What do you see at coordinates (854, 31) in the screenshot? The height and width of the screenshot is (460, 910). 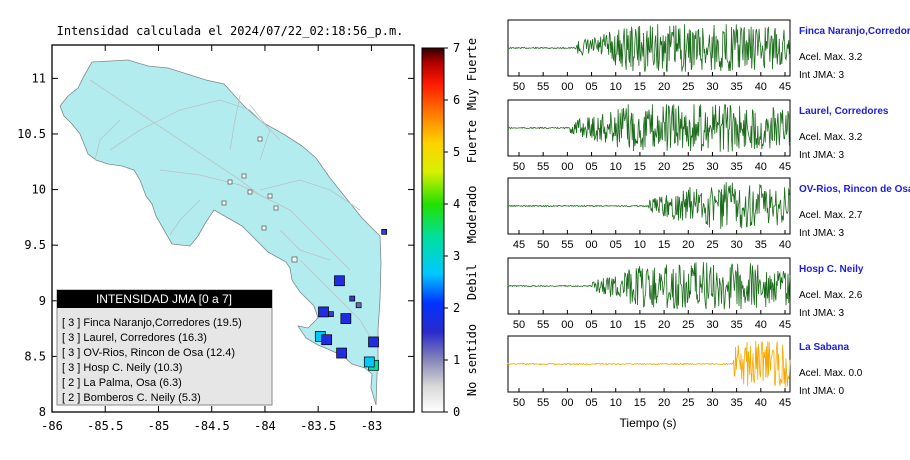 I see `station-name: Finca Naranjo,Corredores` at bounding box center [854, 31].